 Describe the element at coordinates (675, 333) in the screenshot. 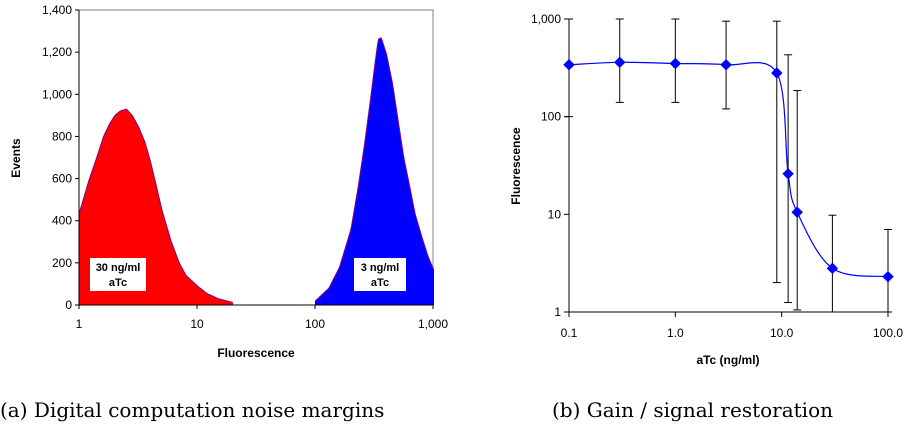

I see `x-tick-label: 1.0` at that location.